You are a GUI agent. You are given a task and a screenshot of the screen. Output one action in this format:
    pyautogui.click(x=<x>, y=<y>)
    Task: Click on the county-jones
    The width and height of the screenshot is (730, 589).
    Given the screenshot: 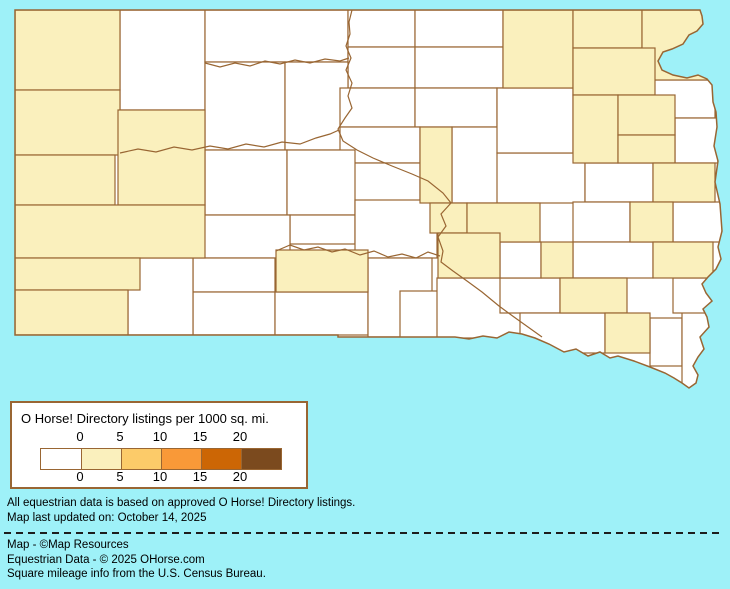 What is the action you would take?
    pyautogui.click(x=322, y=229)
    